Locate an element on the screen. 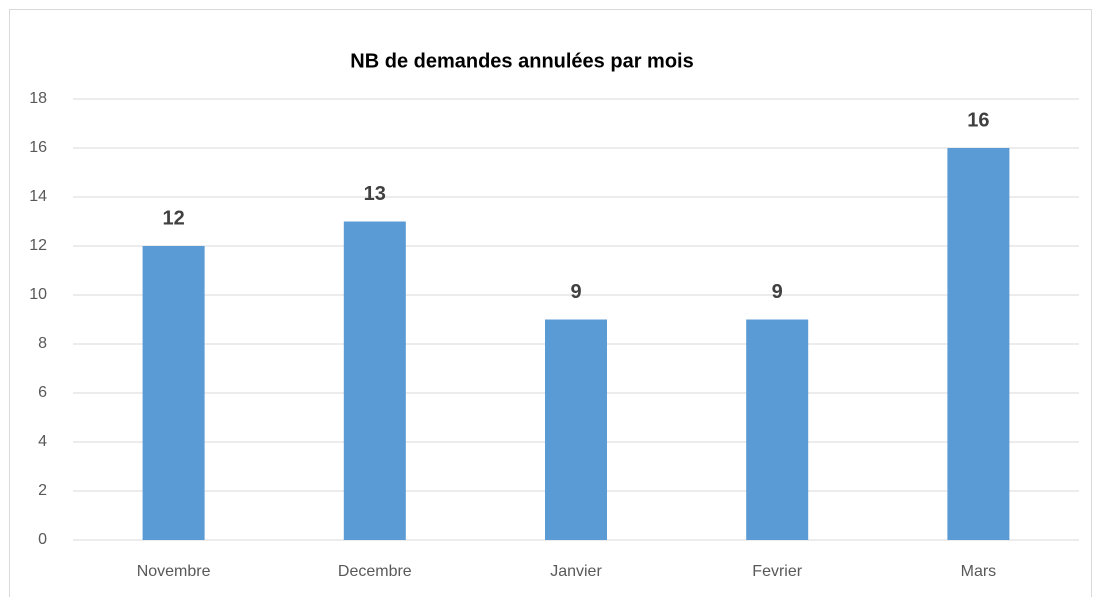 Image resolution: width=1101 pixels, height=597 pixels. y-tick-label: 18 is located at coordinates (38, 98).